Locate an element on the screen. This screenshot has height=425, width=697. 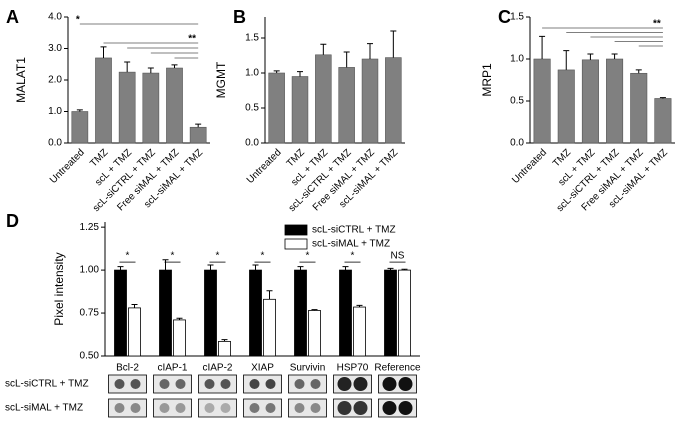
y-tick-label: 2.0 is located at coordinates (55, 80).